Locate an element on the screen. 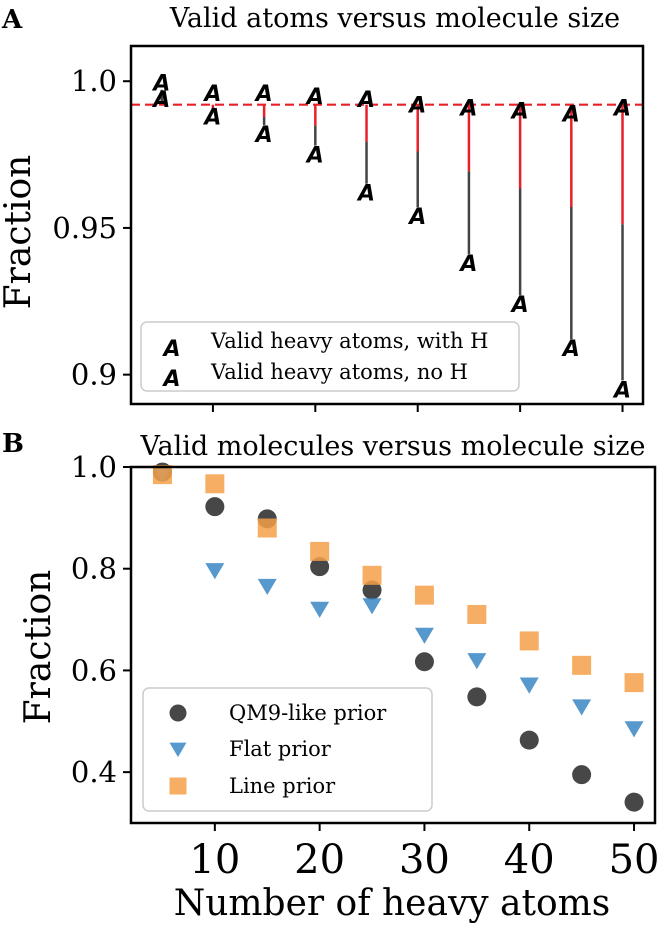  panel-a-point-with-h-7: A is located at coordinates (519, 305).